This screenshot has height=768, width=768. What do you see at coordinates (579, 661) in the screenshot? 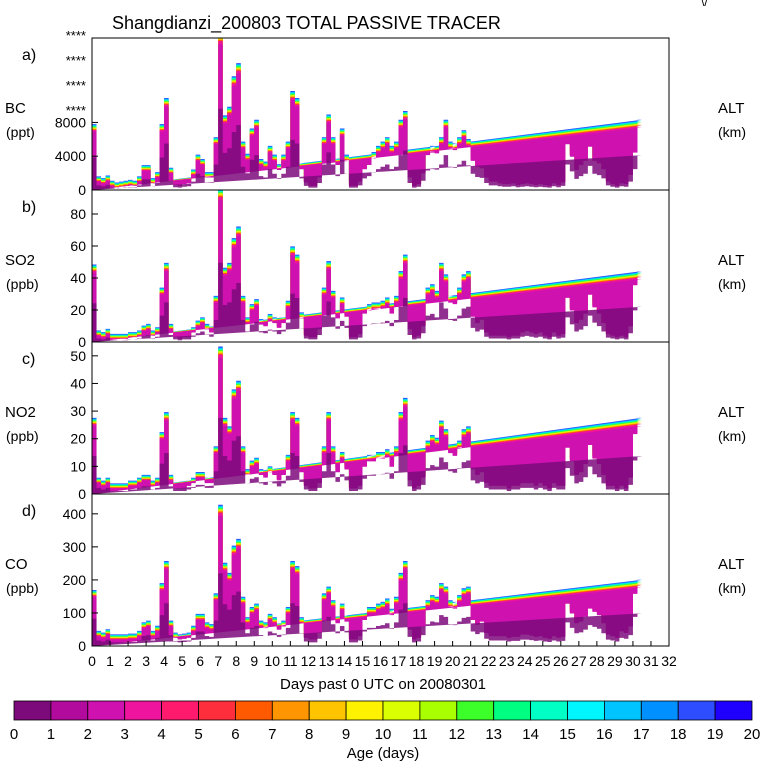
I see `x-tick-label: 27` at bounding box center [579, 661].